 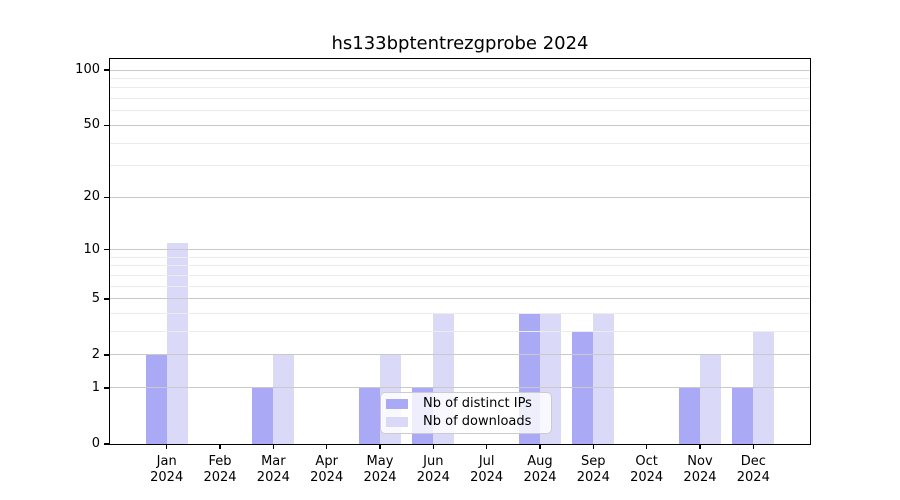 What do you see at coordinates (156, 399) in the screenshot?
I see `bar-distinct-ips-jan` at bounding box center [156, 399].